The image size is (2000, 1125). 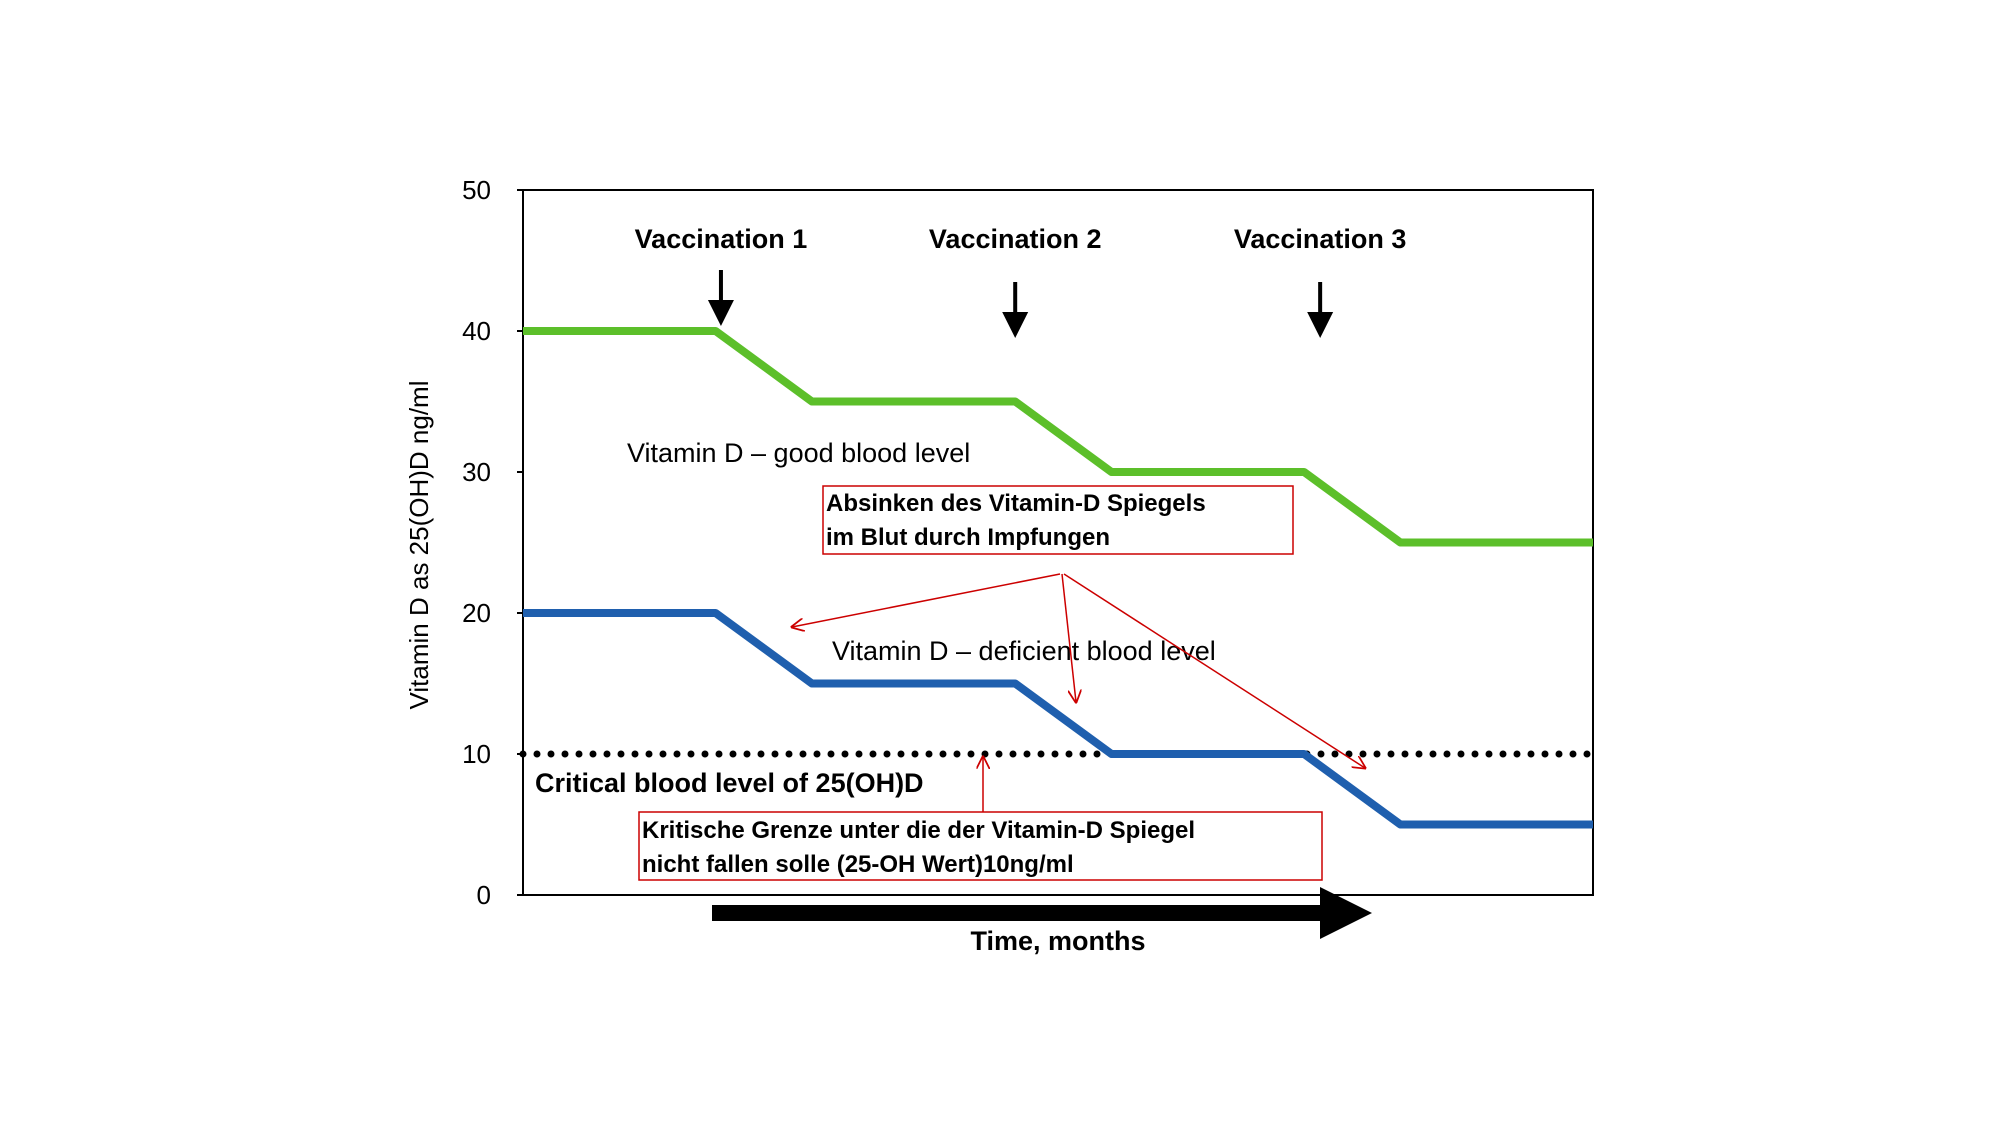 What do you see at coordinates (476, 190) in the screenshot?
I see `y-tick-label: 50` at bounding box center [476, 190].